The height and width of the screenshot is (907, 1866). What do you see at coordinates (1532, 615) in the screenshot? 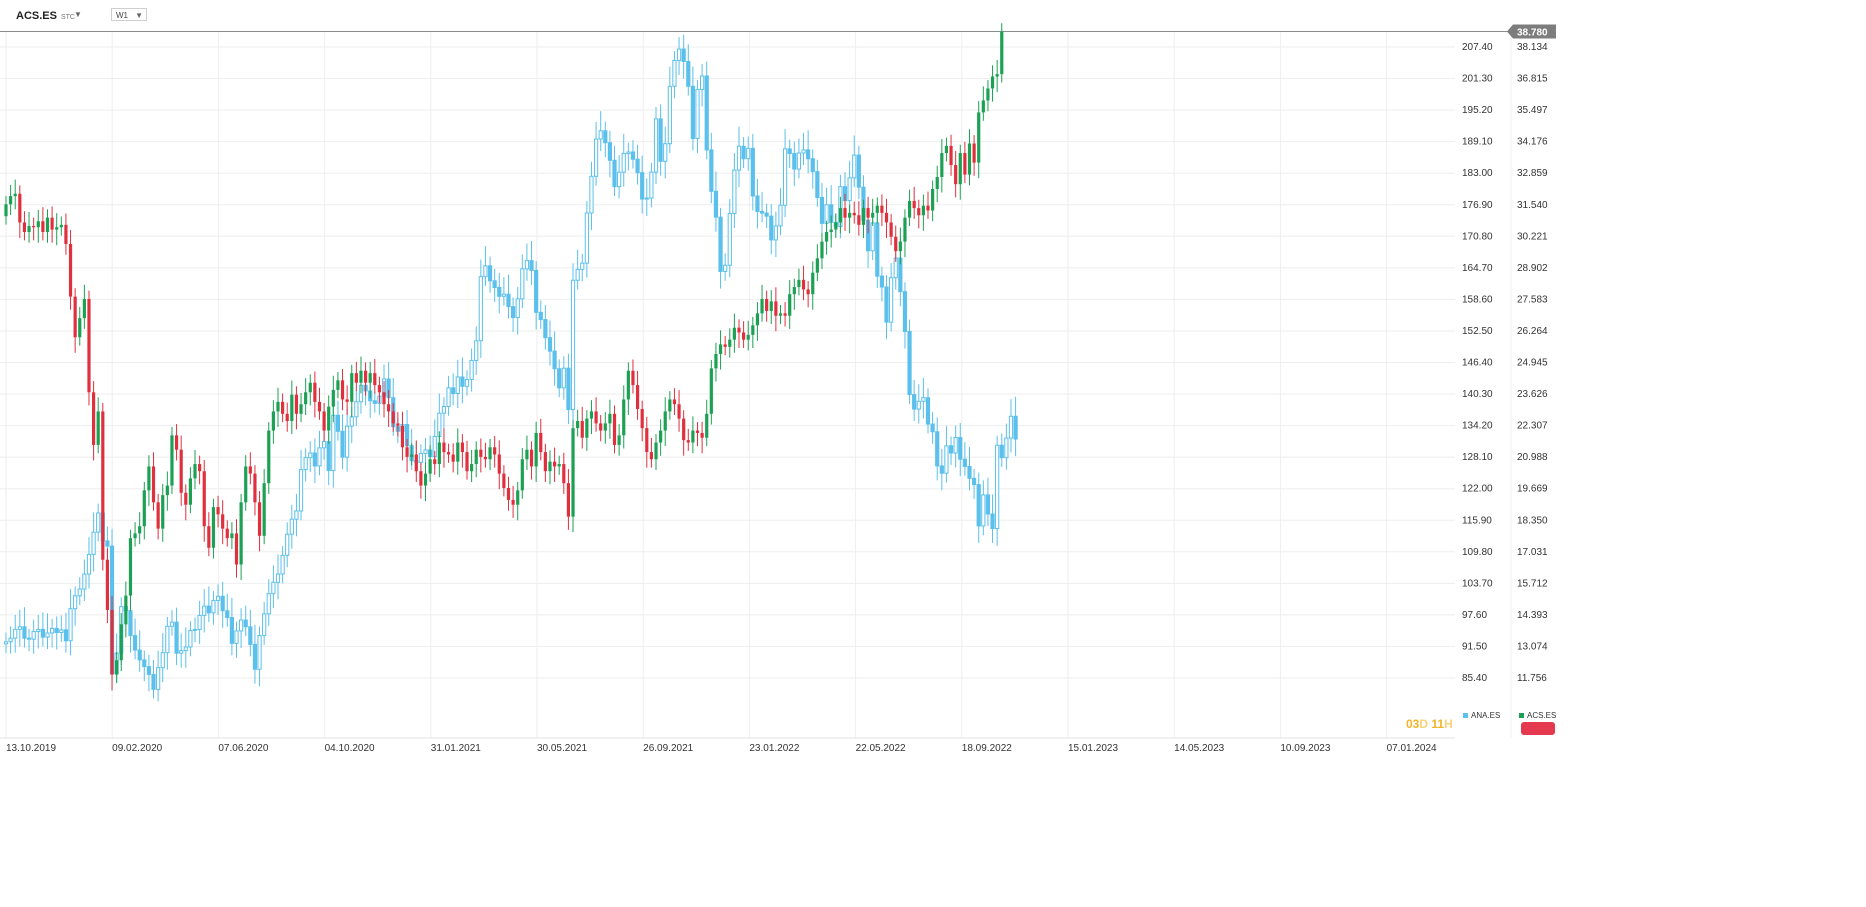
I see `right-axis-tick-label: 14.393` at bounding box center [1532, 615].